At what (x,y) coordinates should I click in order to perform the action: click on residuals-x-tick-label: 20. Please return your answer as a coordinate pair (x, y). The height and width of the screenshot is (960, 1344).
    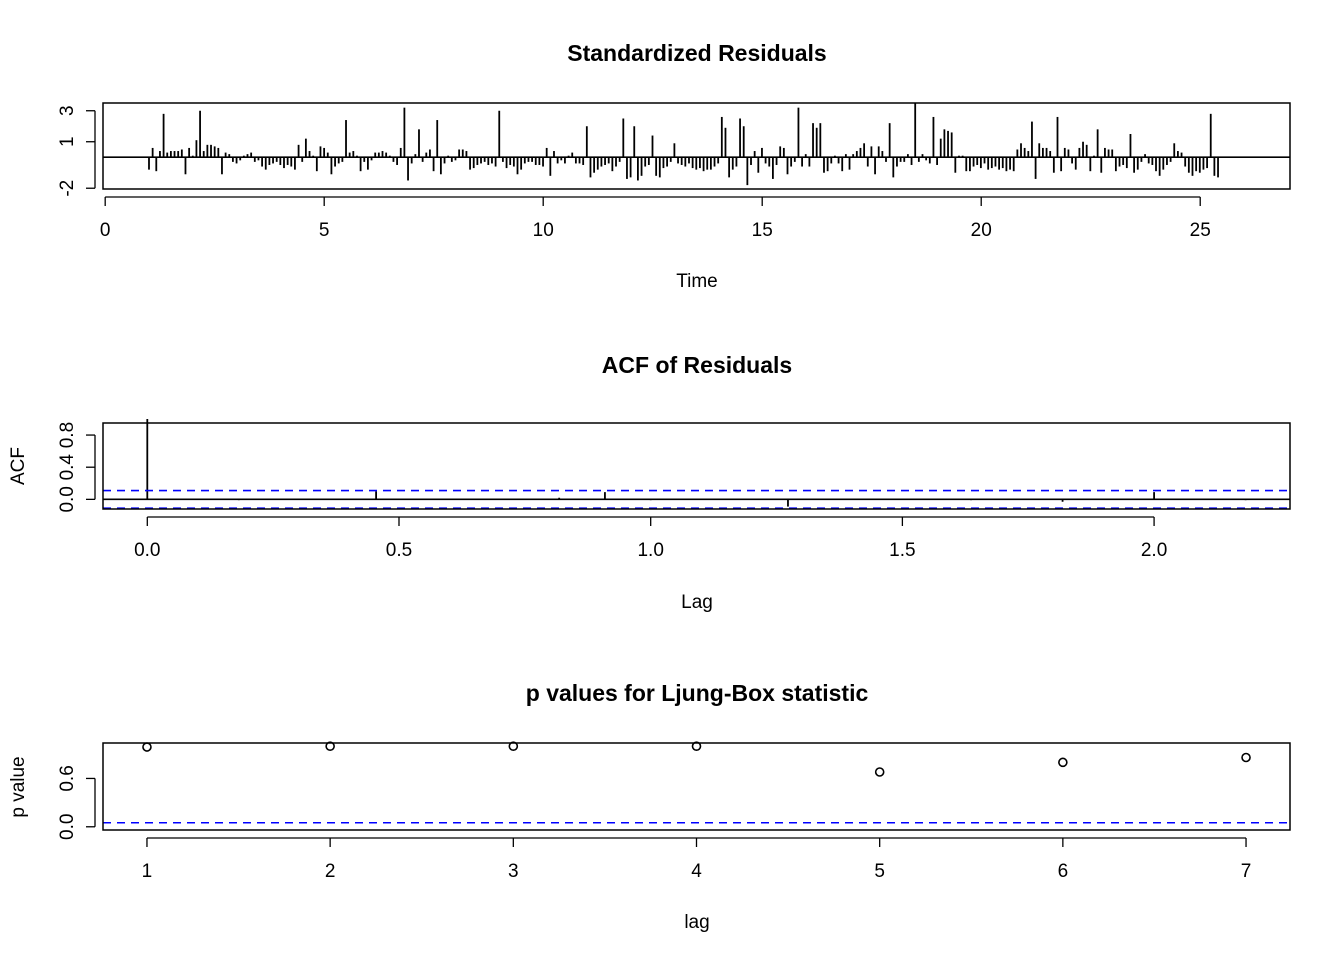
    Looking at the image, I should click on (981, 230).